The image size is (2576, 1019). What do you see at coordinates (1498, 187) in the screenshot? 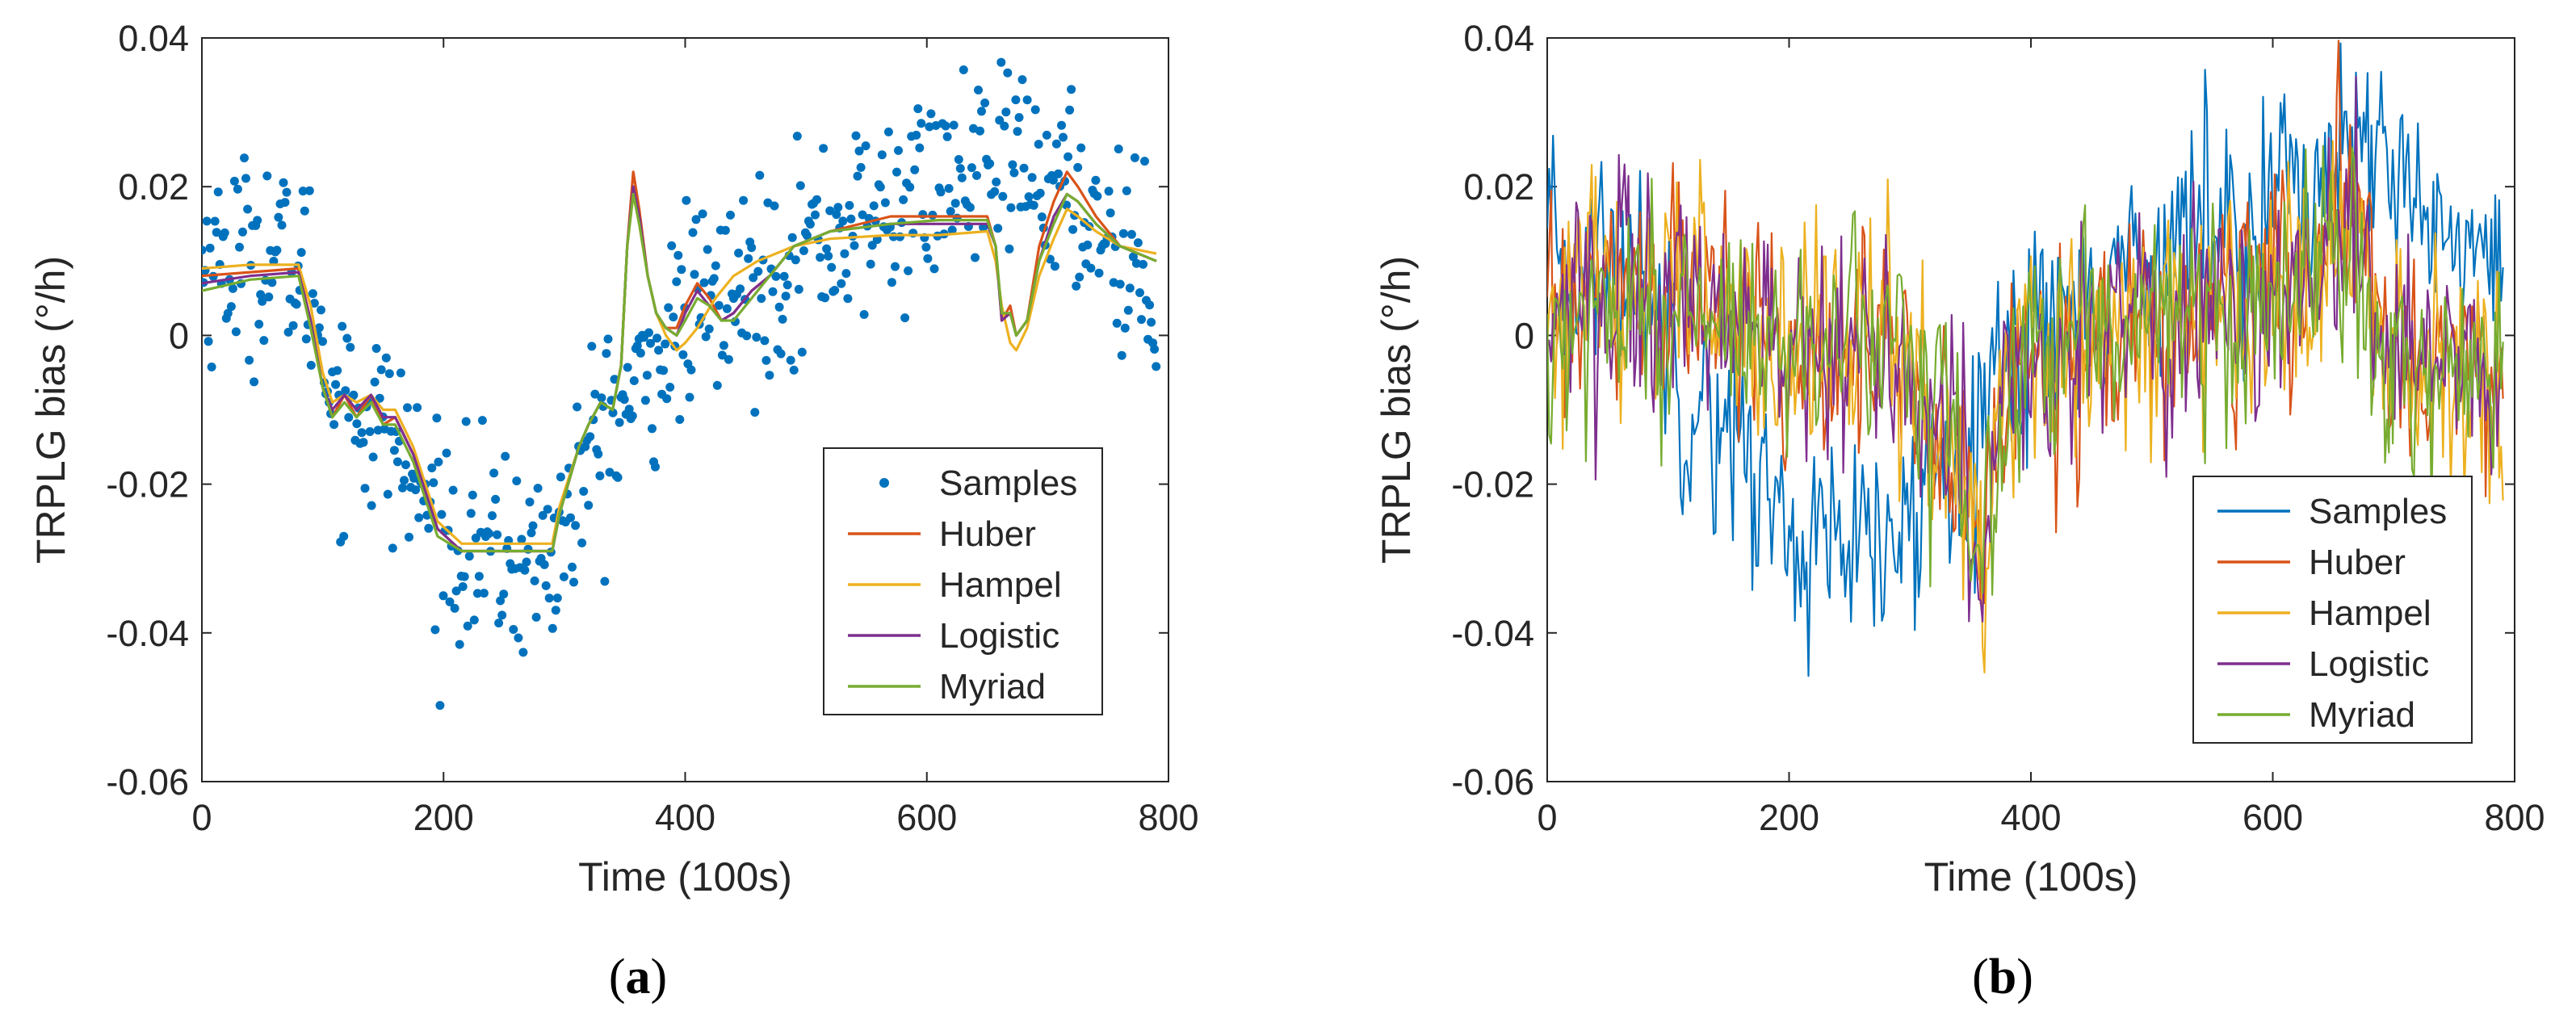
I see `y-tick-label: 0.02` at bounding box center [1498, 187].